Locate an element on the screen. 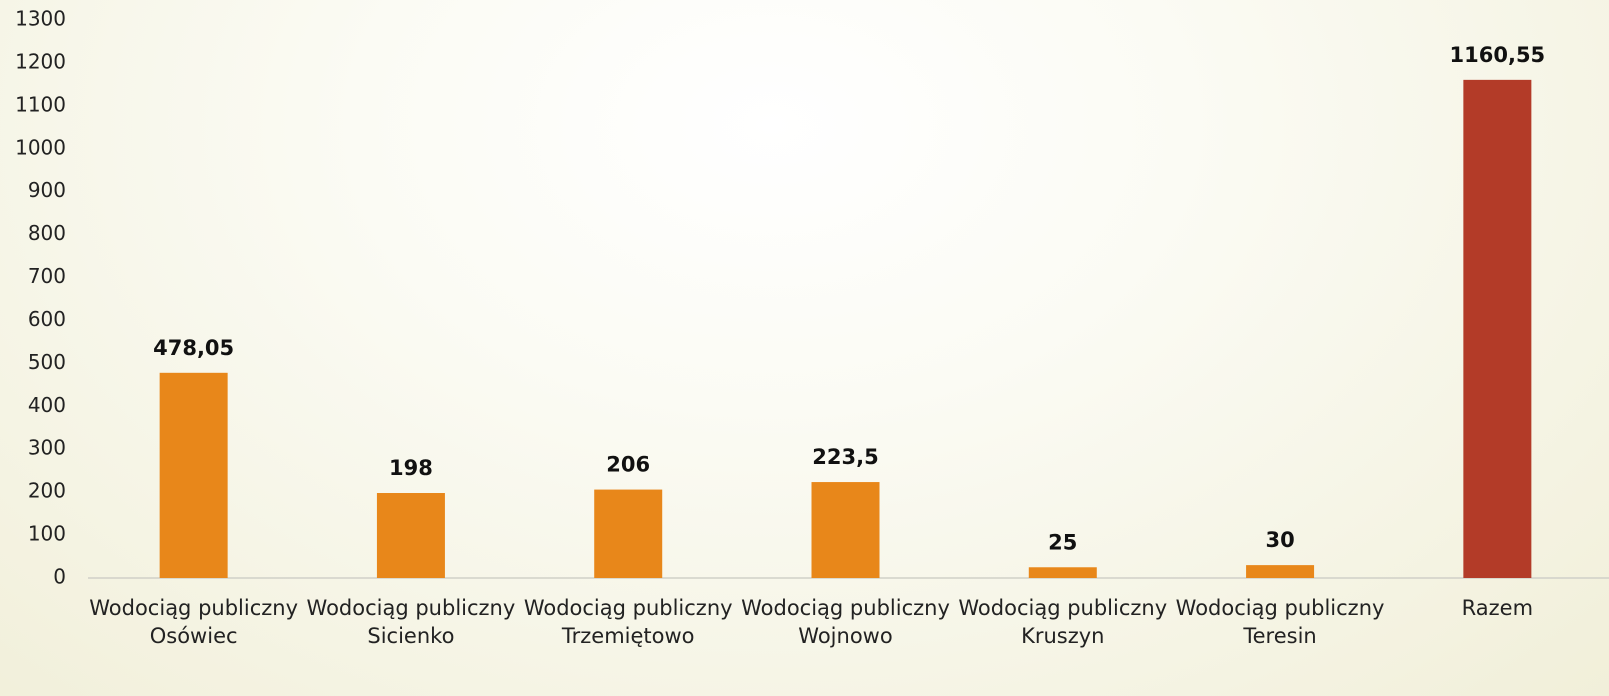  y-tick-label: 700 is located at coordinates (47, 276).